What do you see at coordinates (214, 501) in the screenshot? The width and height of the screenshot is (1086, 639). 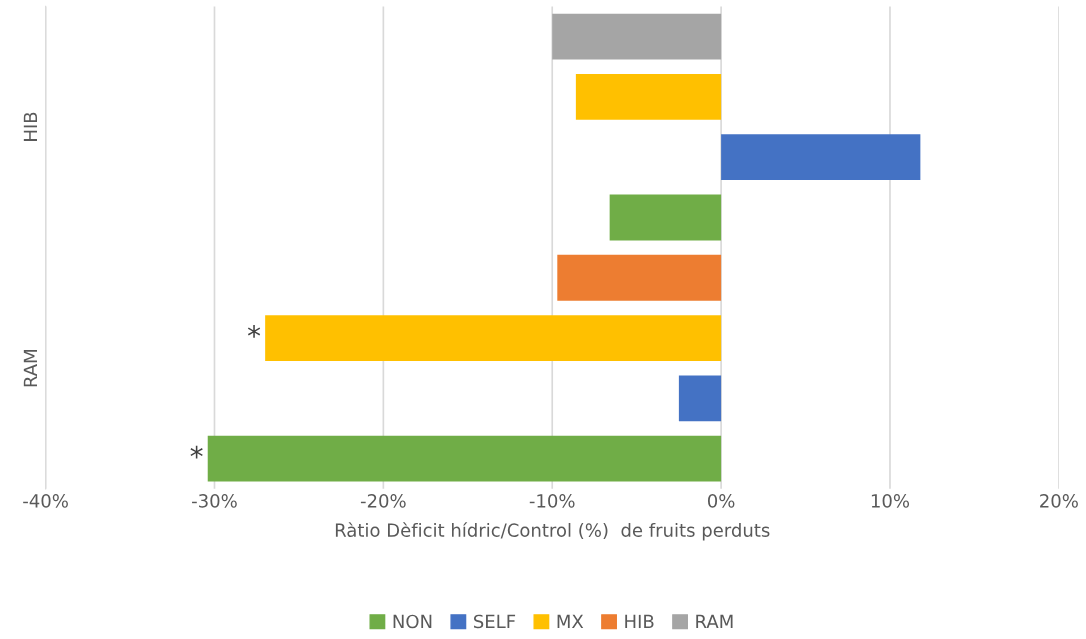 I see `x-tick-label: -30%` at bounding box center [214, 501].